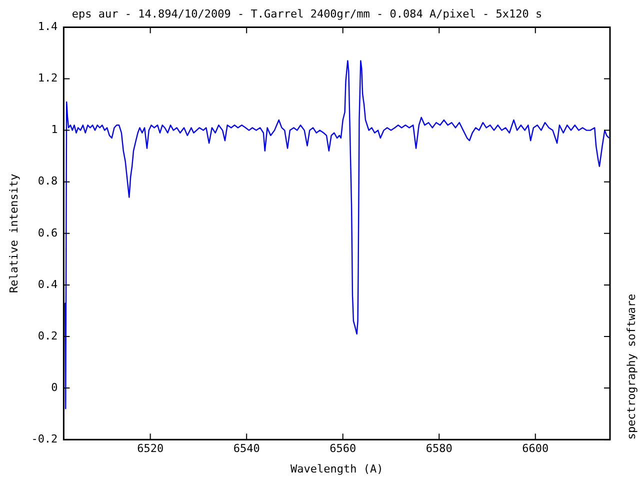 The width and height of the screenshot is (640, 480). What do you see at coordinates (48, 78) in the screenshot?
I see `y-tick-label: 1.2` at bounding box center [48, 78].